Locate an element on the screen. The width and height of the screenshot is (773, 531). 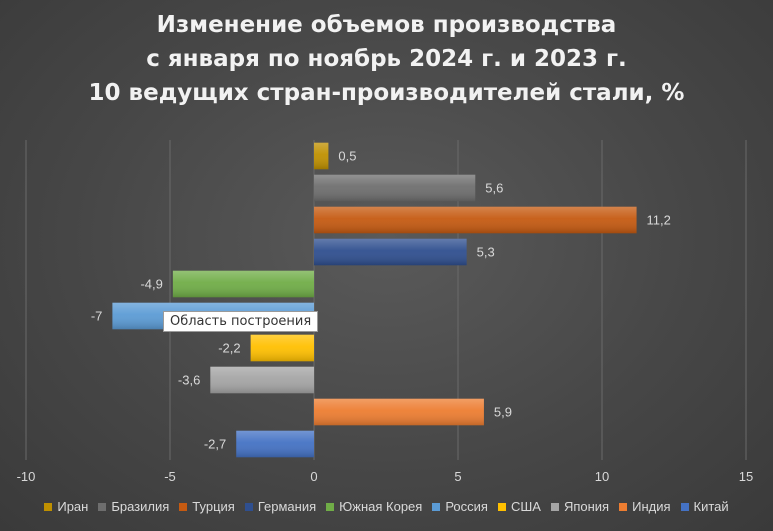
legend-label: Россия is located at coordinates (466, 506).